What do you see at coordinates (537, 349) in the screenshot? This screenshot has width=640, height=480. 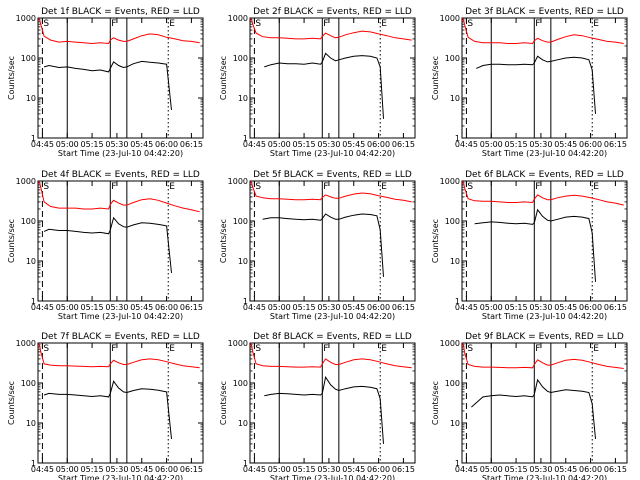 I see `panel-9-marker-label: F` at bounding box center [537, 349].